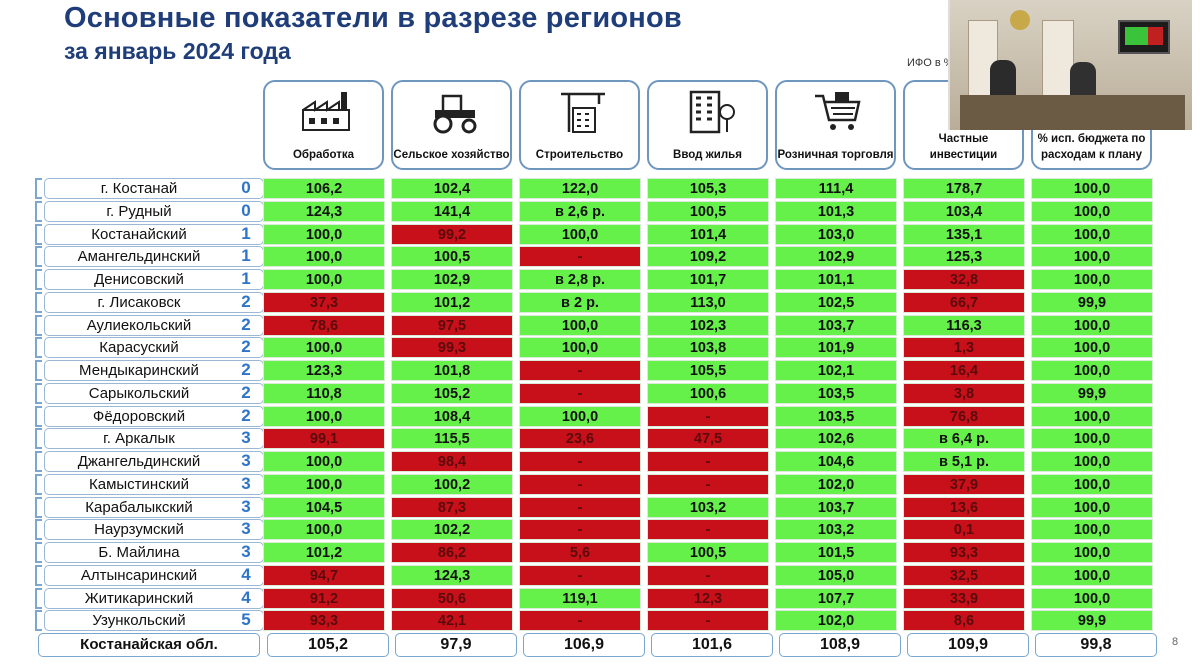 This screenshot has height=666, width=1200. What do you see at coordinates (246, 574) in the screenshot?
I see `region-score: 4` at bounding box center [246, 574].